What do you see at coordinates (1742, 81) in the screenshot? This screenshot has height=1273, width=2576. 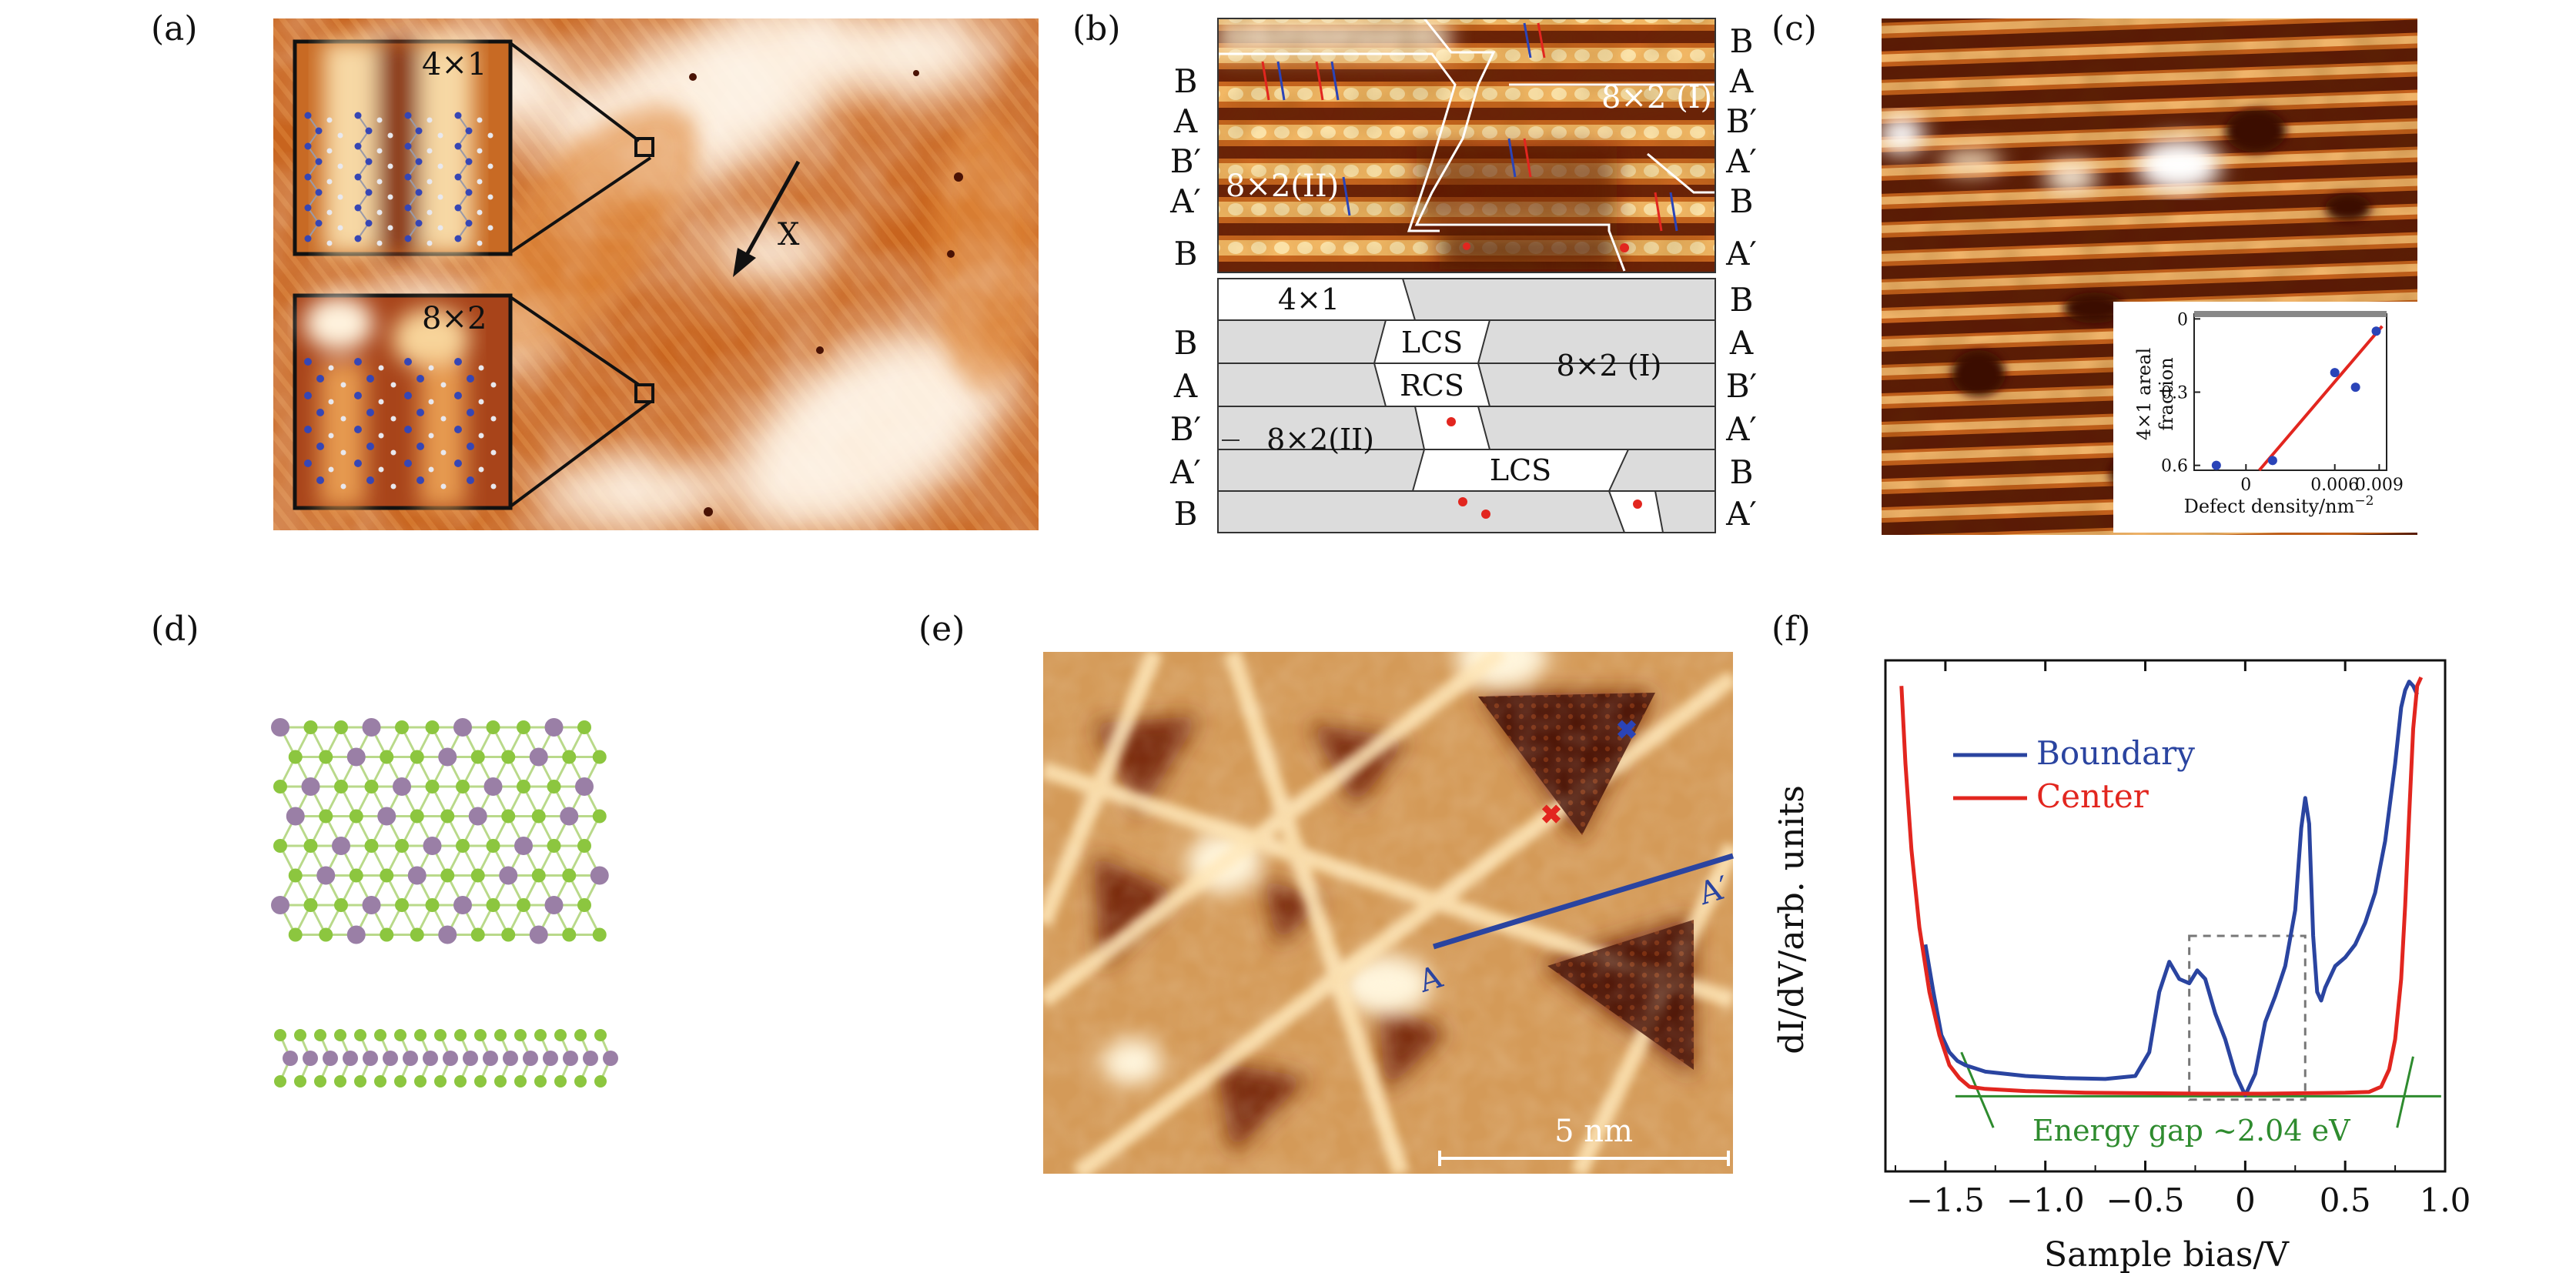 I see `b-right-row-1: A` at bounding box center [1742, 81].